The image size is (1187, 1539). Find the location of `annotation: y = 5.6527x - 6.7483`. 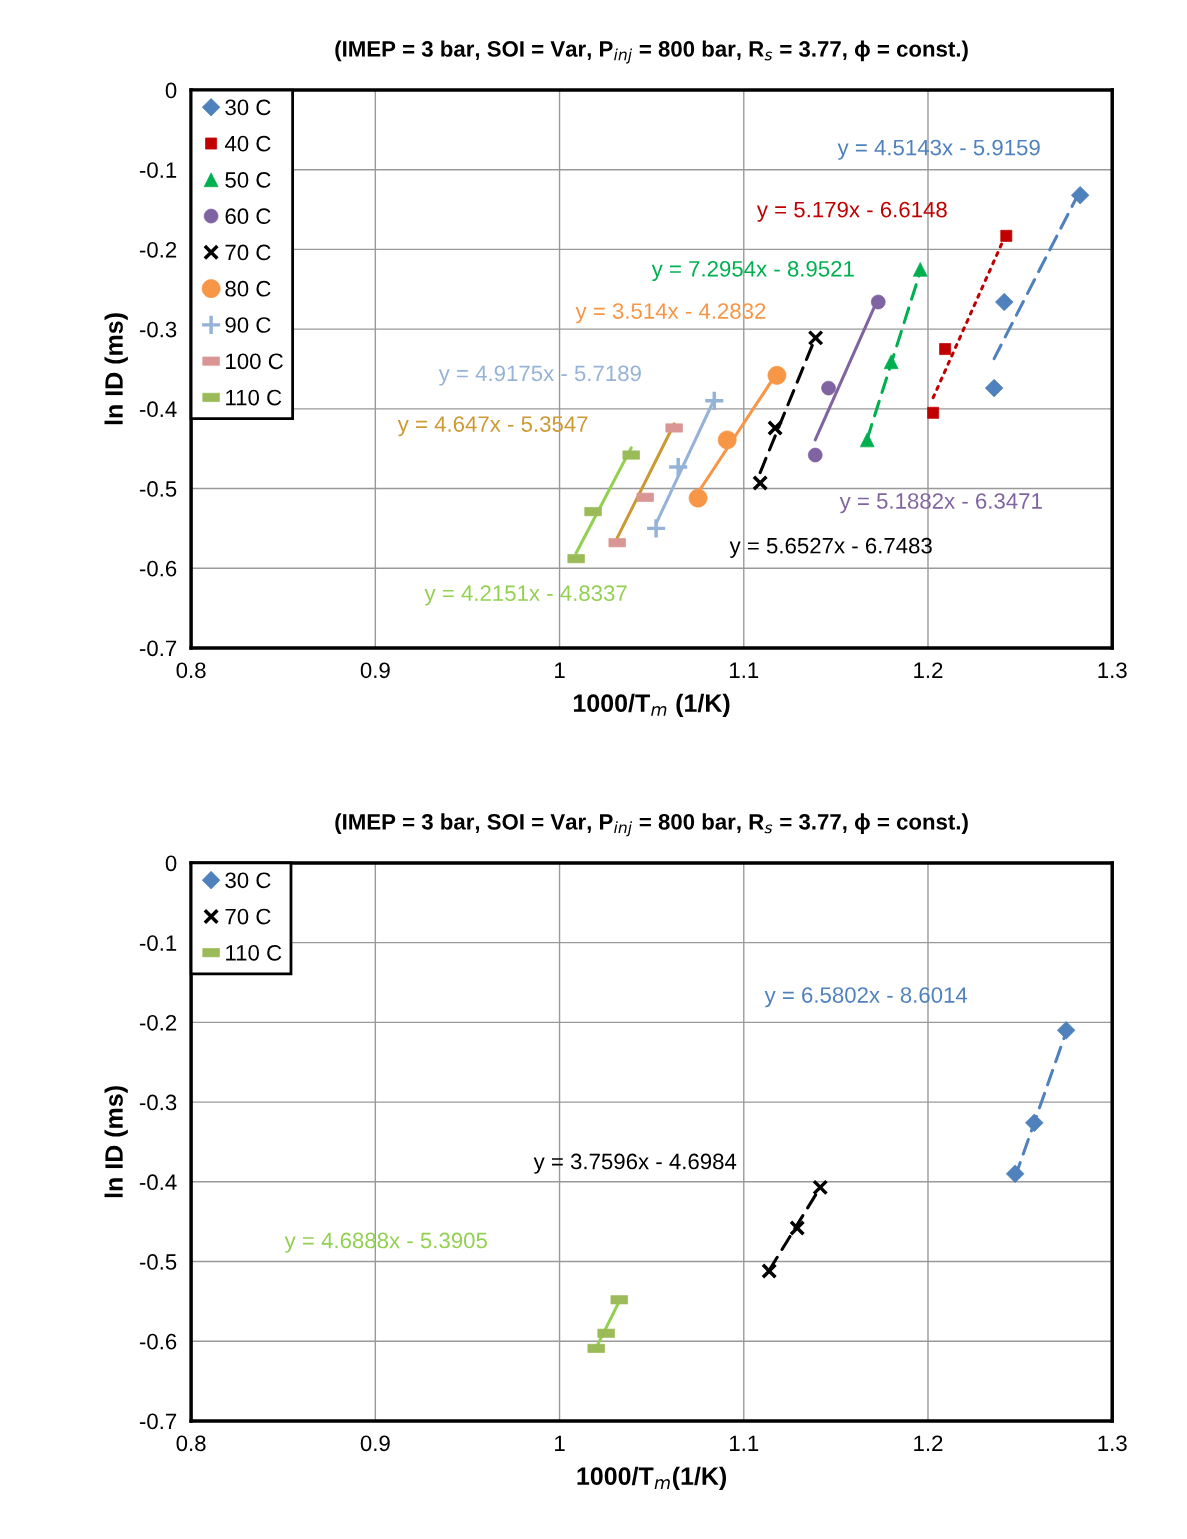

annotation: y = 5.6527x - 6.7483 is located at coordinates (830, 547).